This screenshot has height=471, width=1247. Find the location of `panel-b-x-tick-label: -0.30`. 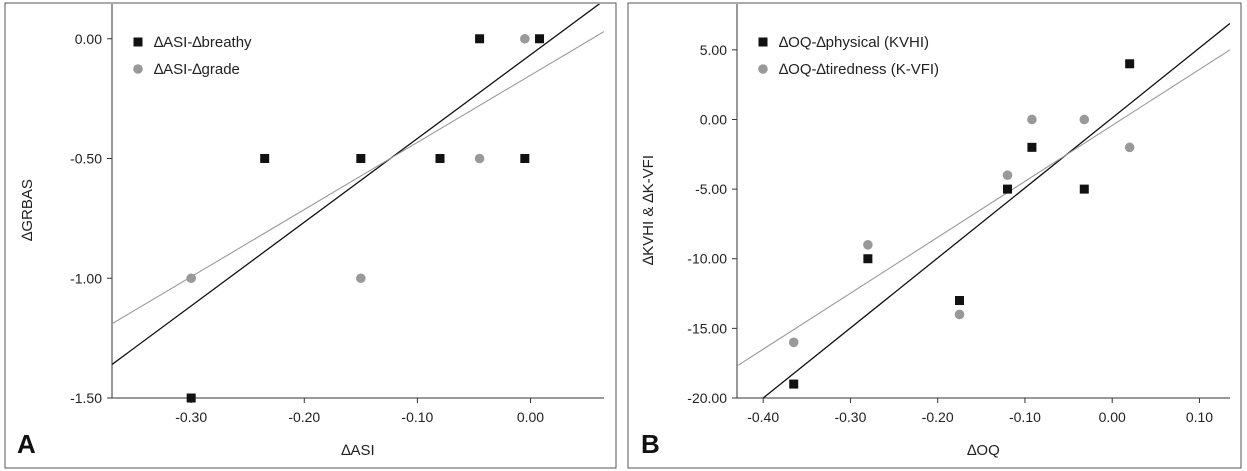

panel-b-x-tick-label: -0.30 is located at coordinates (850, 417).